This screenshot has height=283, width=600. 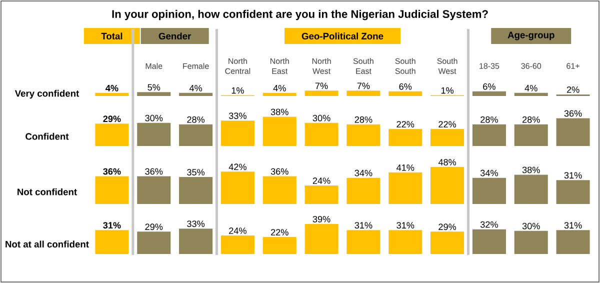 What do you see at coordinates (343, 36) in the screenshot?
I see `text: Geo-Political Zone` at bounding box center [343, 36].